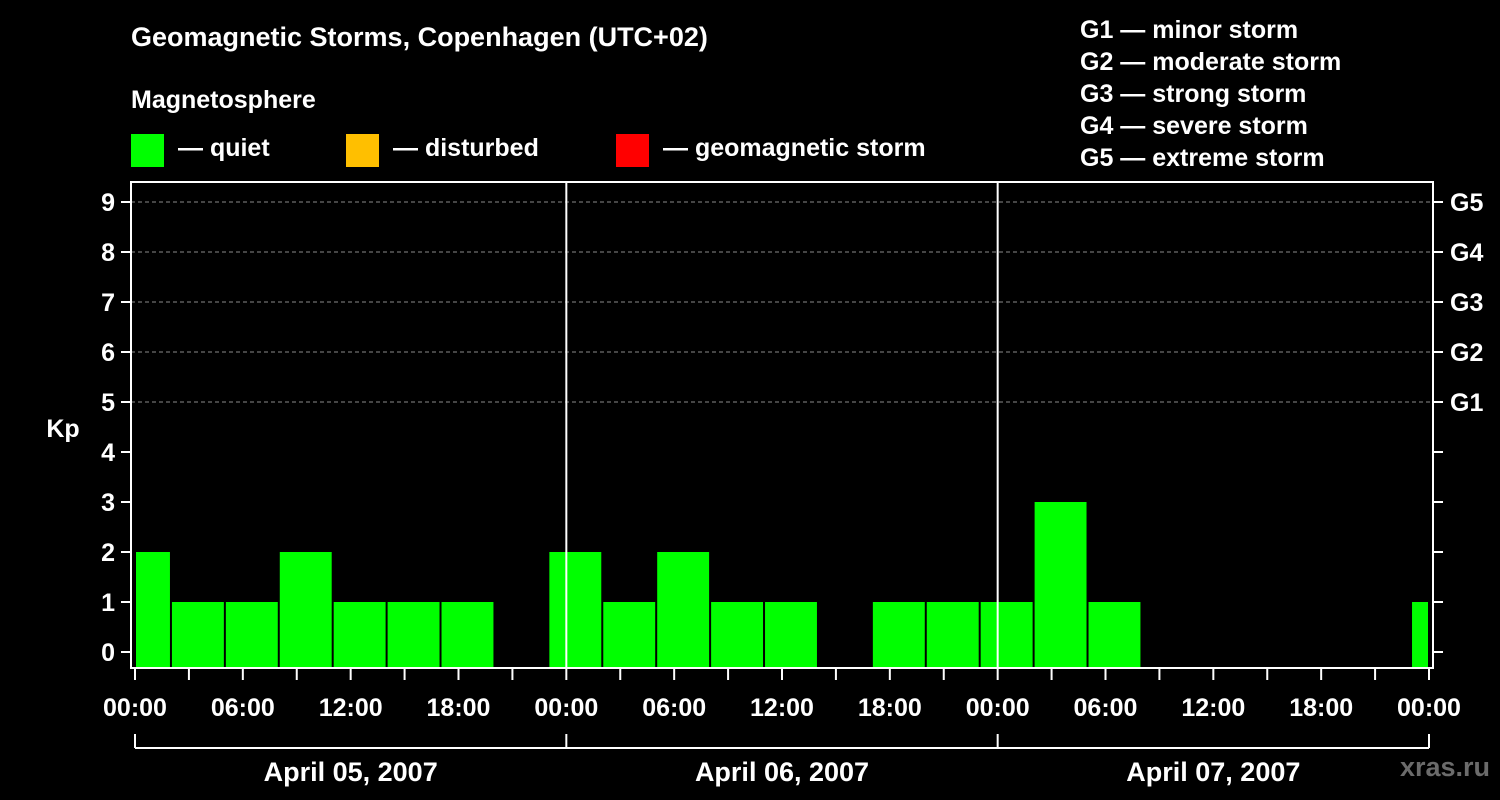 The height and width of the screenshot is (800, 1500). What do you see at coordinates (632, 150) in the screenshot?
I see `legend-swatch-storm` at bounding box center [632, 150].